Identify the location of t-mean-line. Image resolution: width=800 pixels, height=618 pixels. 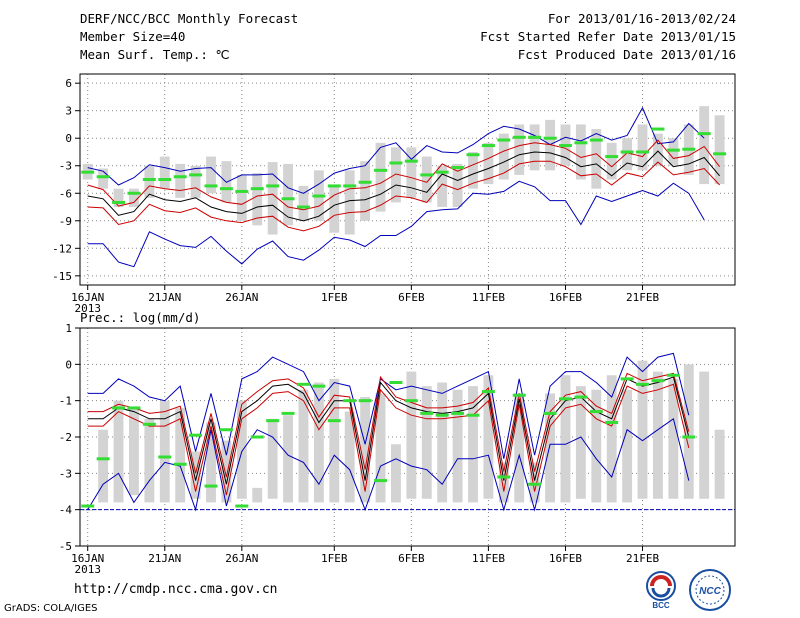
(403, 186).